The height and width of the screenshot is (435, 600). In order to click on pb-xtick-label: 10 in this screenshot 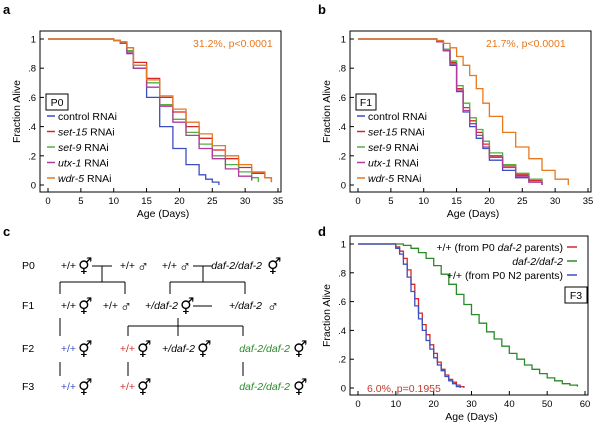, I will do `click(423, 201)`.